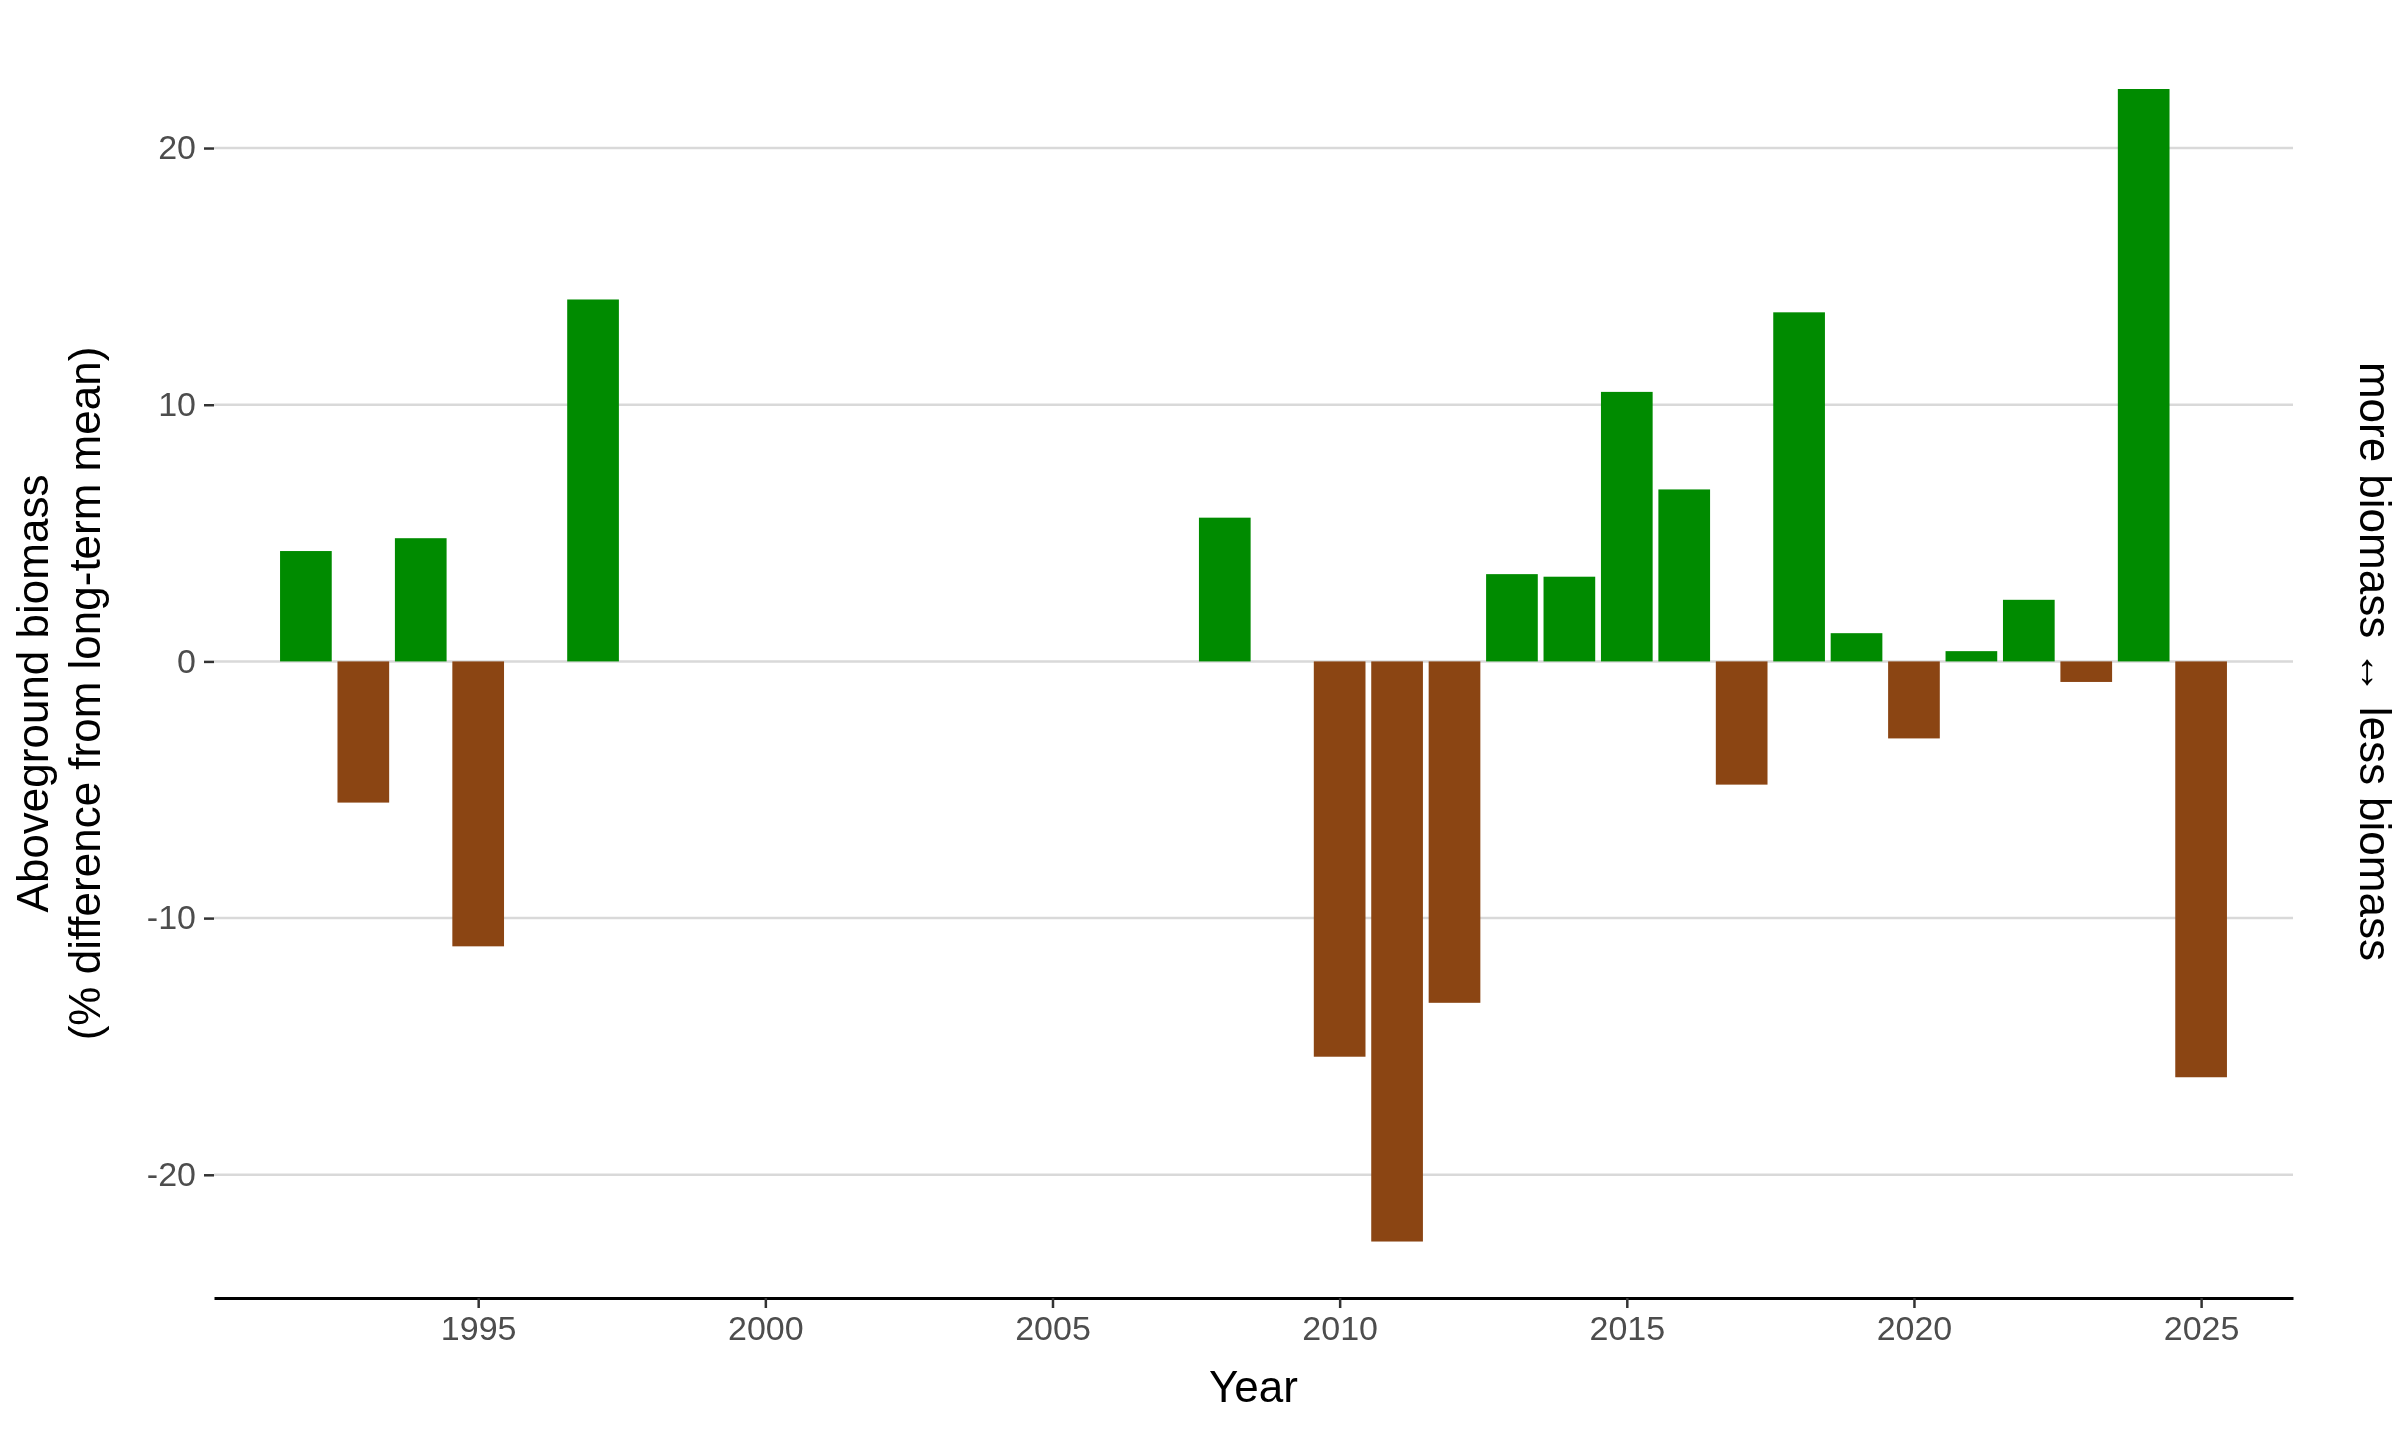  I want to click on x-tick-label: 2025, so click(2201, 1328).